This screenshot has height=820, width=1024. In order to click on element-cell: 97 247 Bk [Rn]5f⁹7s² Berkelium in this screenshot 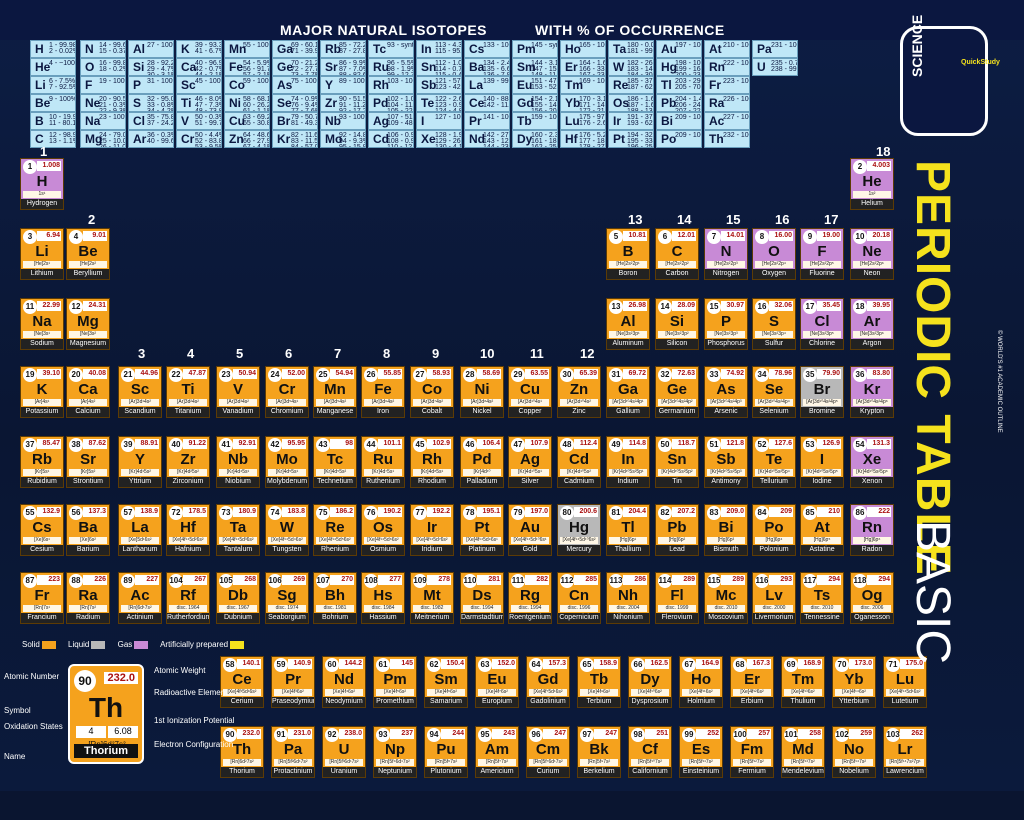, I will do `click(599, 752)`.